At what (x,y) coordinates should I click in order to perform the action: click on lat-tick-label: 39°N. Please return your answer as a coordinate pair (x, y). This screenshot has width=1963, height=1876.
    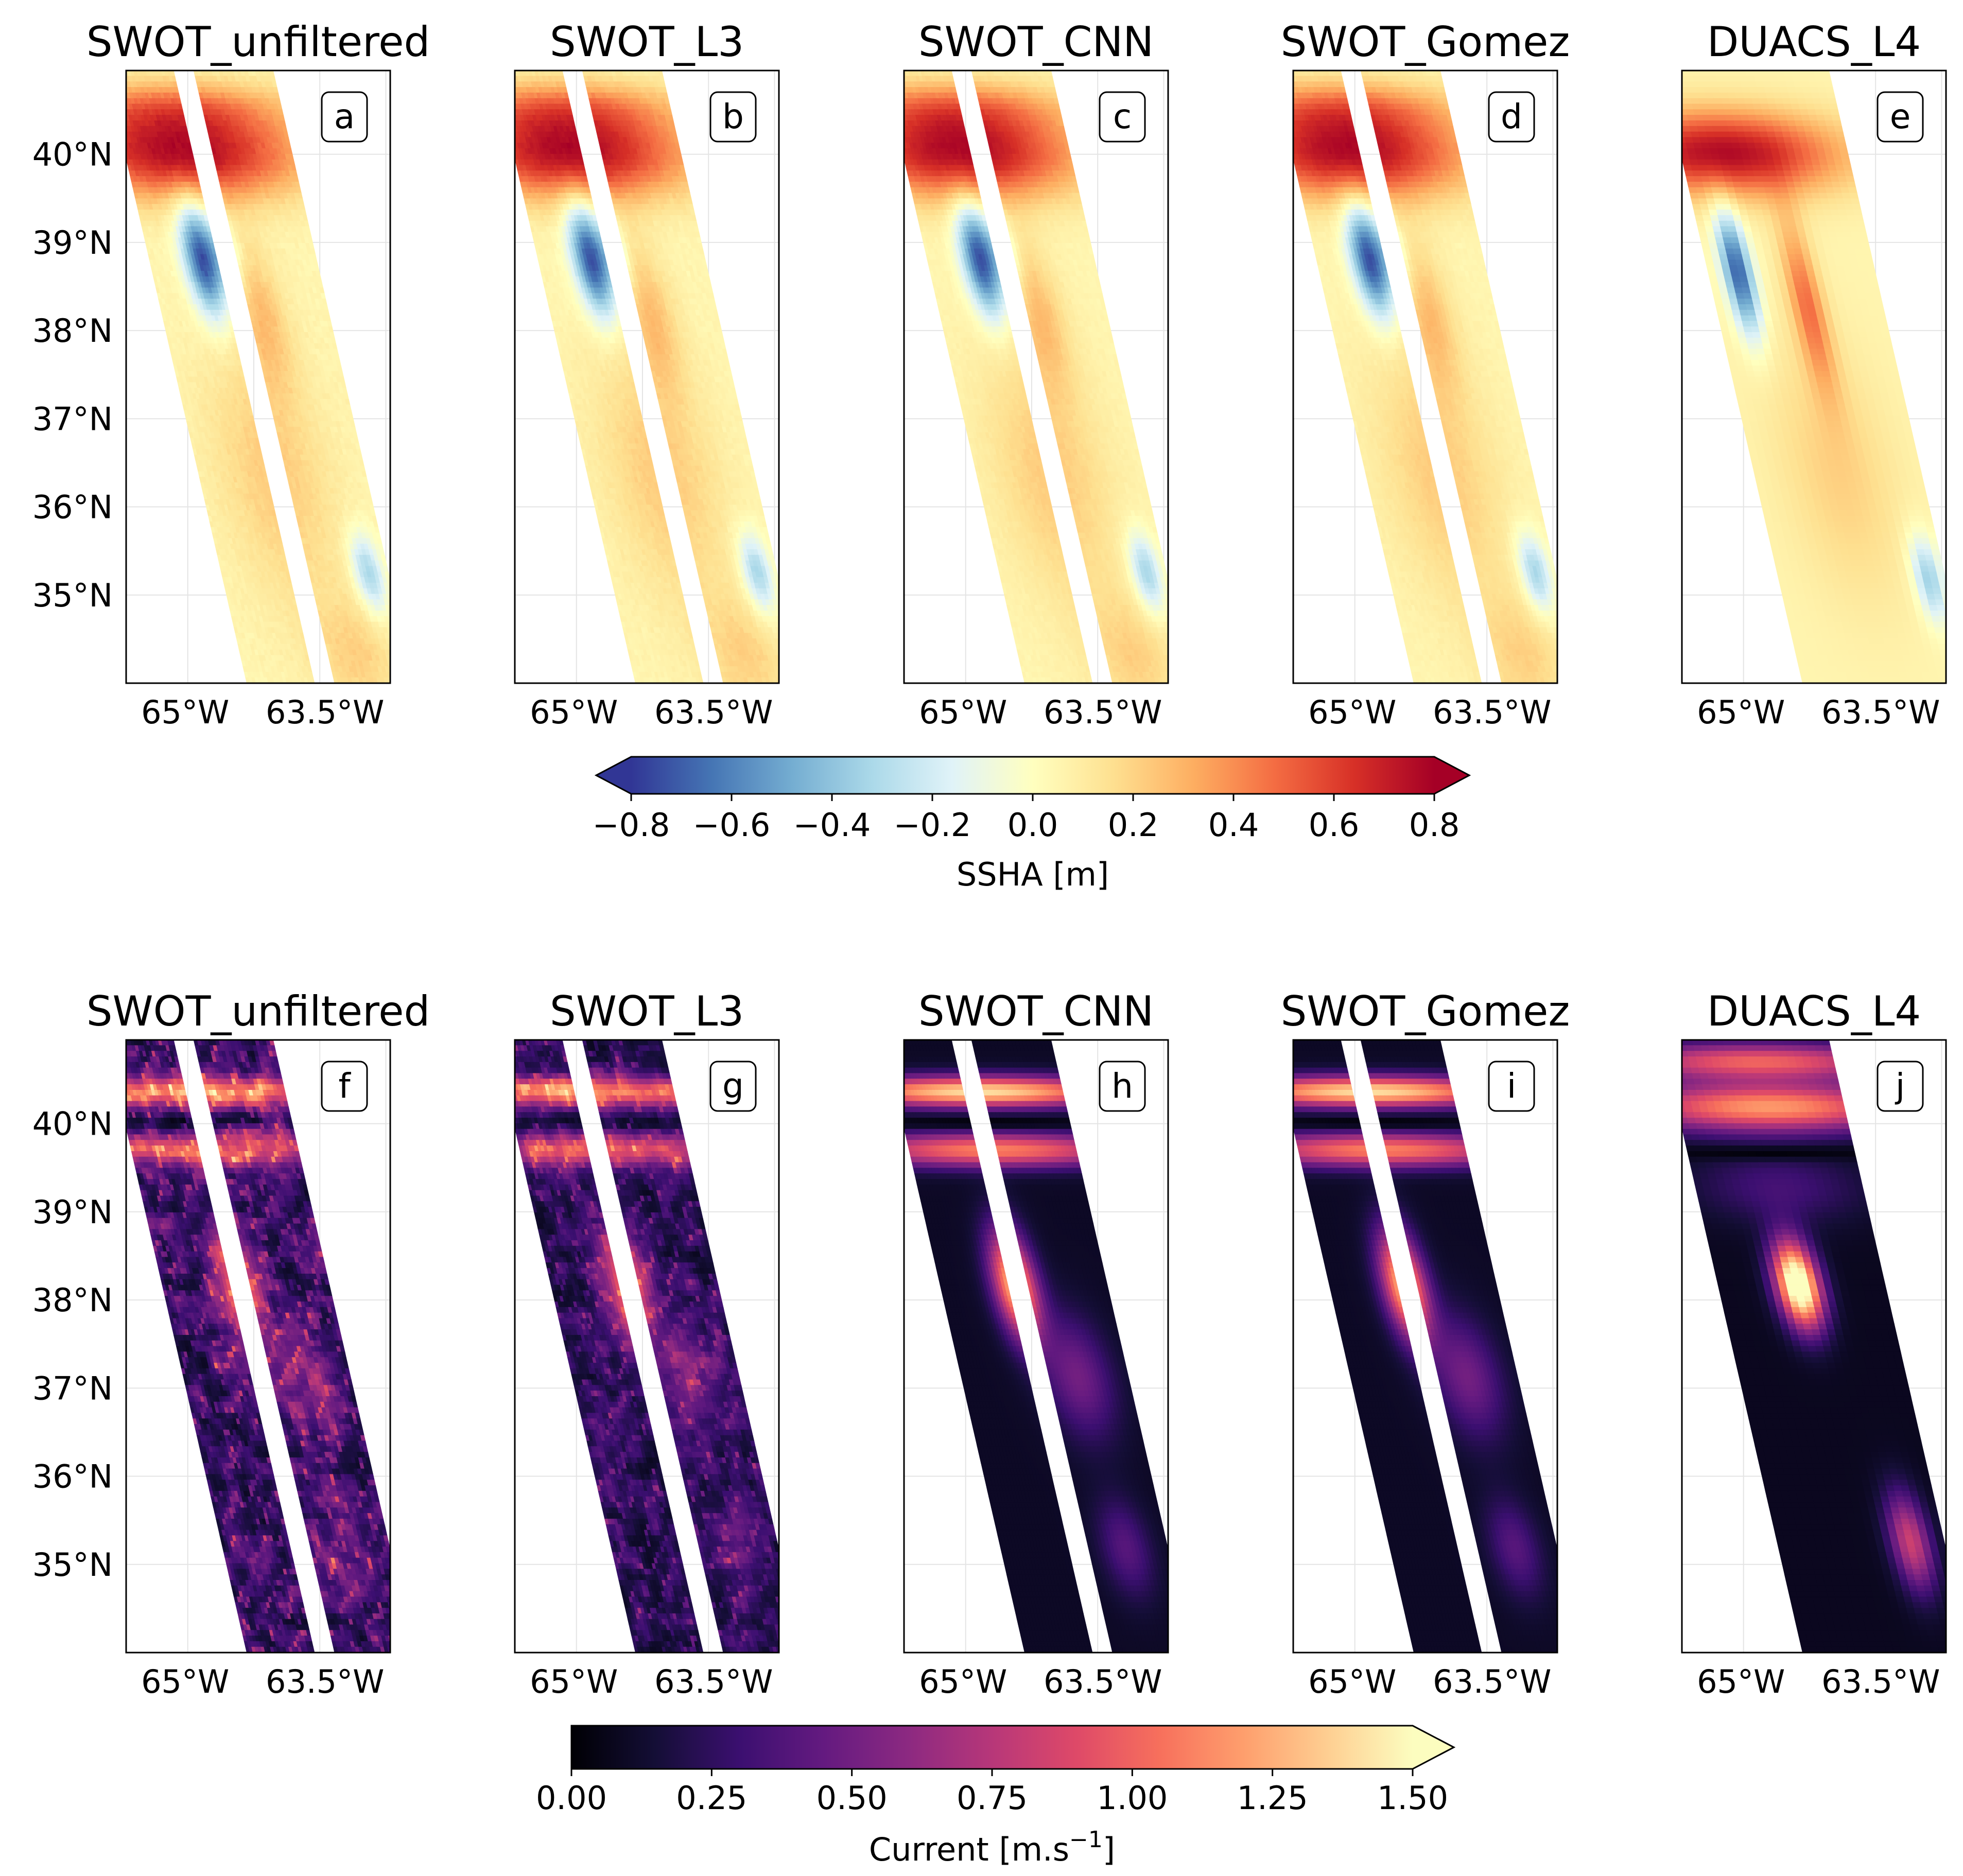
    Looking at the image, I should click on (72, 243).